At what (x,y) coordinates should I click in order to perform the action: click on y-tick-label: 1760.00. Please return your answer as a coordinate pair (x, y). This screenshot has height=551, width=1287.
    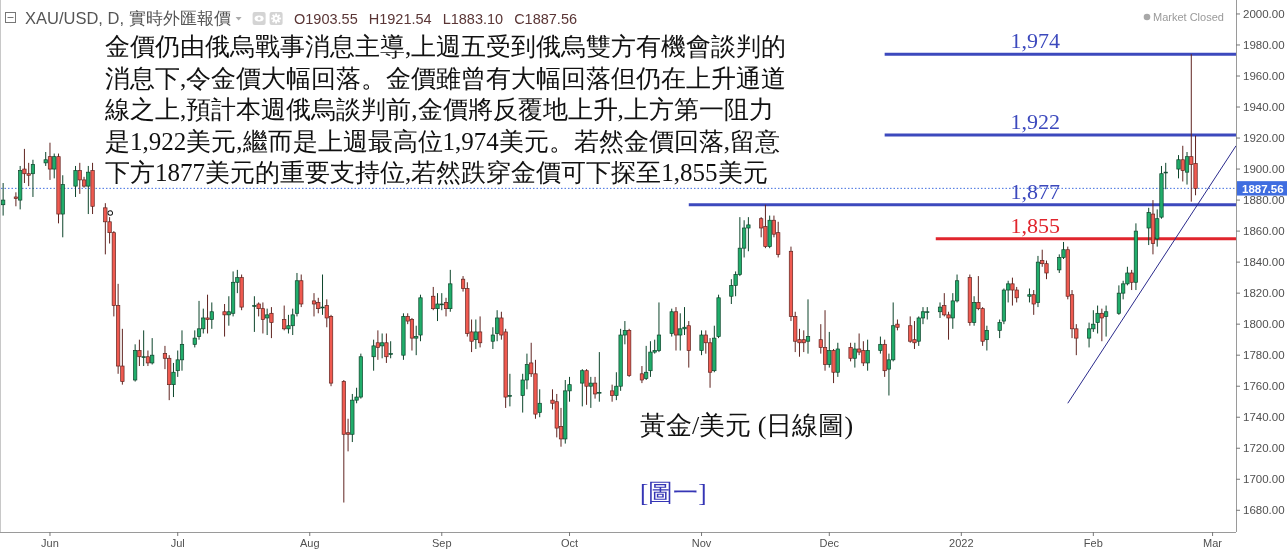
    Looking at the image, I should click on (1264, 386).